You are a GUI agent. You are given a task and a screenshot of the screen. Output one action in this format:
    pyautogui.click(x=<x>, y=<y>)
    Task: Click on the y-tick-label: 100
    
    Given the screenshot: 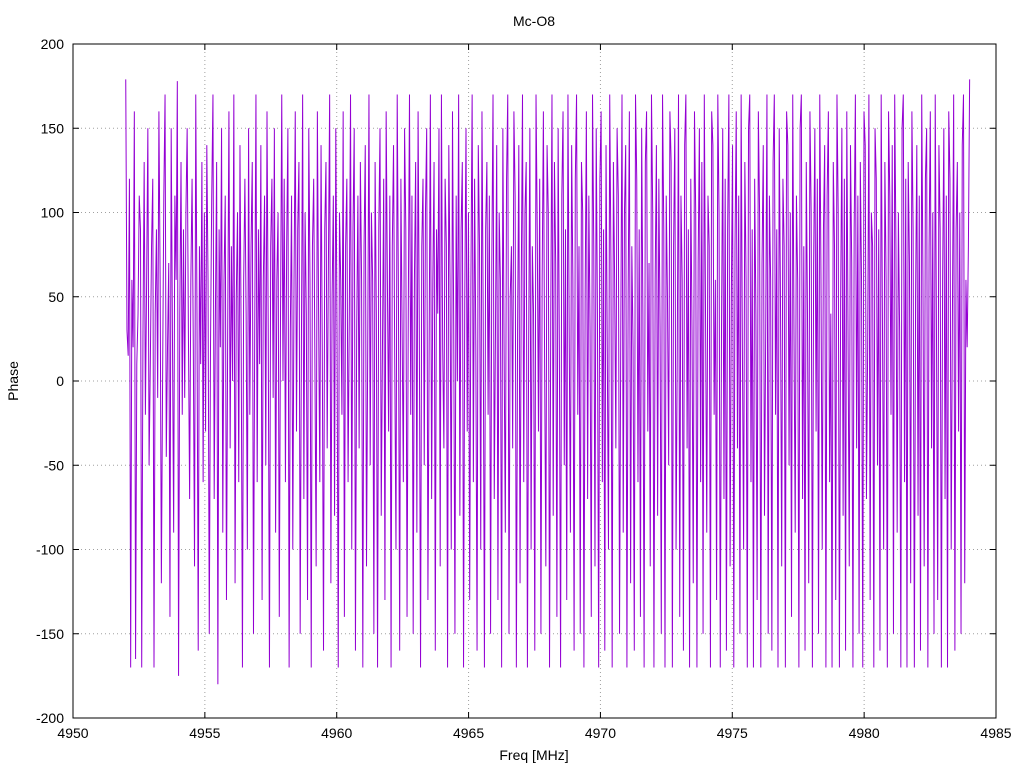 What is the action you would take?
    pyautogui.click(x=53, y=213)
    